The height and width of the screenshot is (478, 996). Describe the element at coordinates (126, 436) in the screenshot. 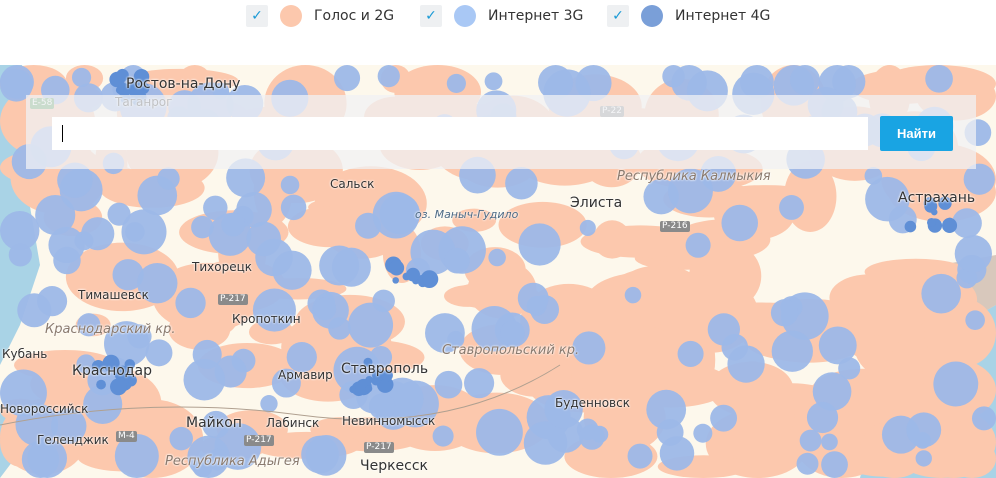

I see `road-sign: M-4` at that location.